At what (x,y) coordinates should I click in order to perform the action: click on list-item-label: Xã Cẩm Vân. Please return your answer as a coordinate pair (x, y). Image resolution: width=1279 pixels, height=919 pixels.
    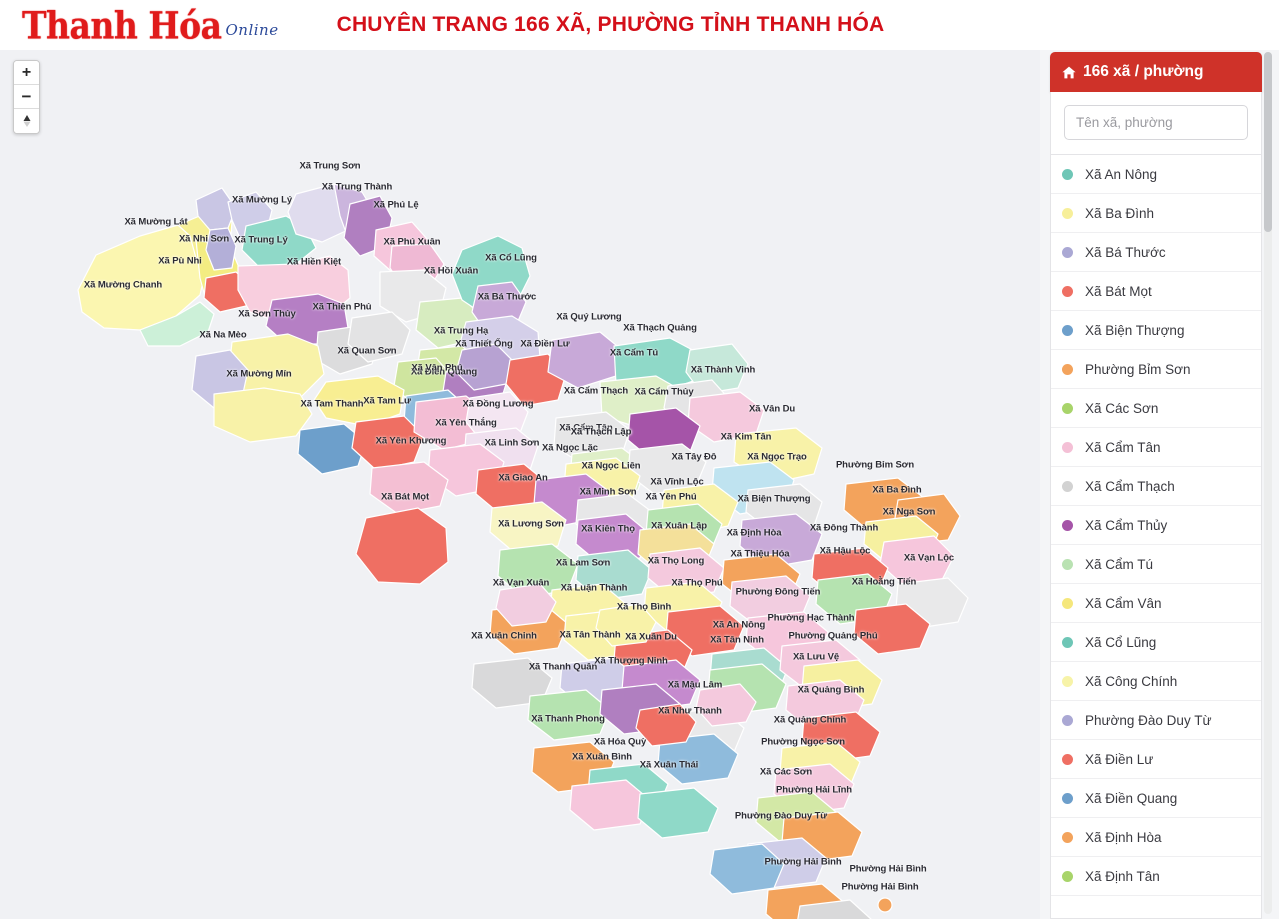
    Looking at the image, I should click on (1123, 603).